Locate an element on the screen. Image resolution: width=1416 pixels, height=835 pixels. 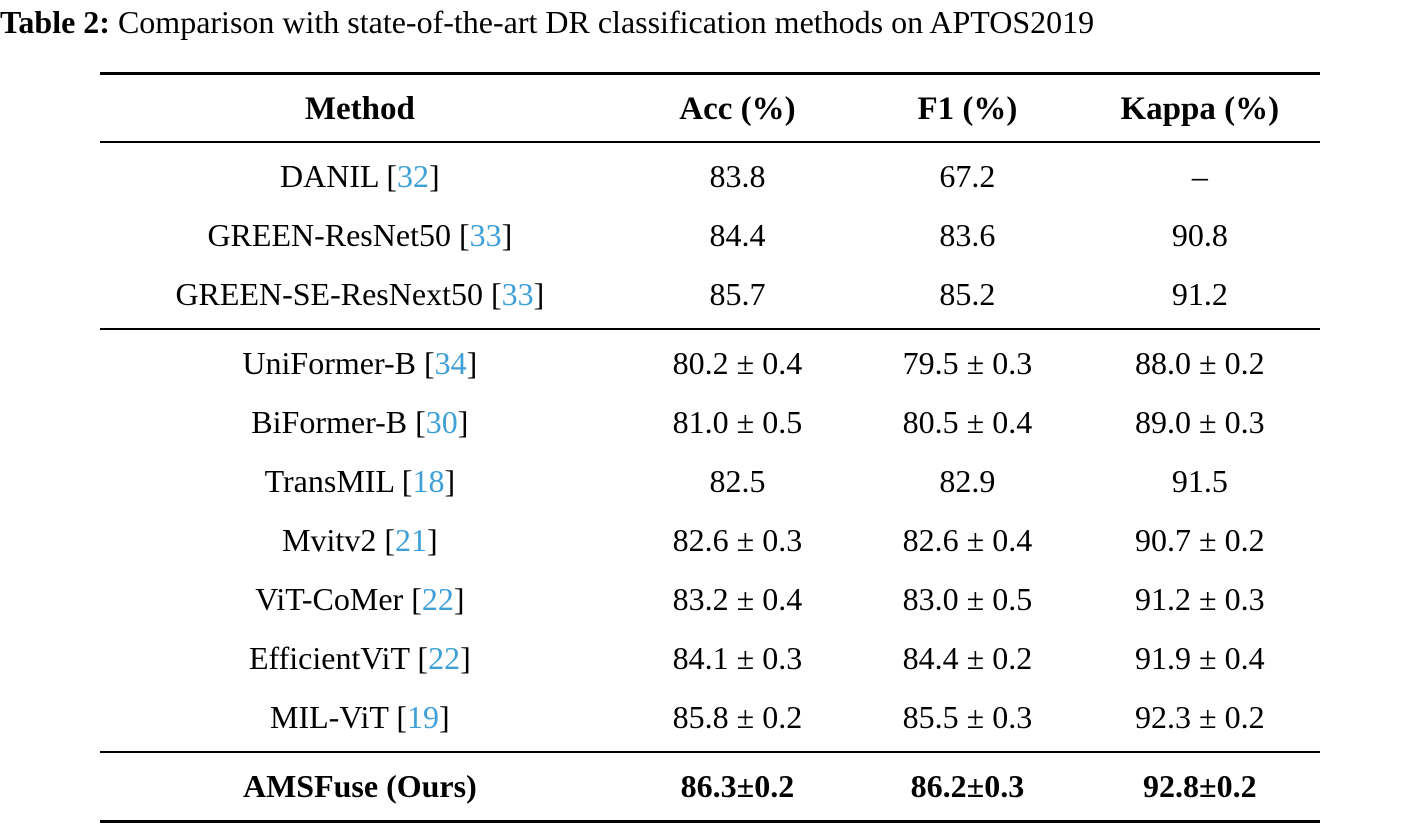
f1-value-cell: 85.2 is located at coordinates (967, 294).